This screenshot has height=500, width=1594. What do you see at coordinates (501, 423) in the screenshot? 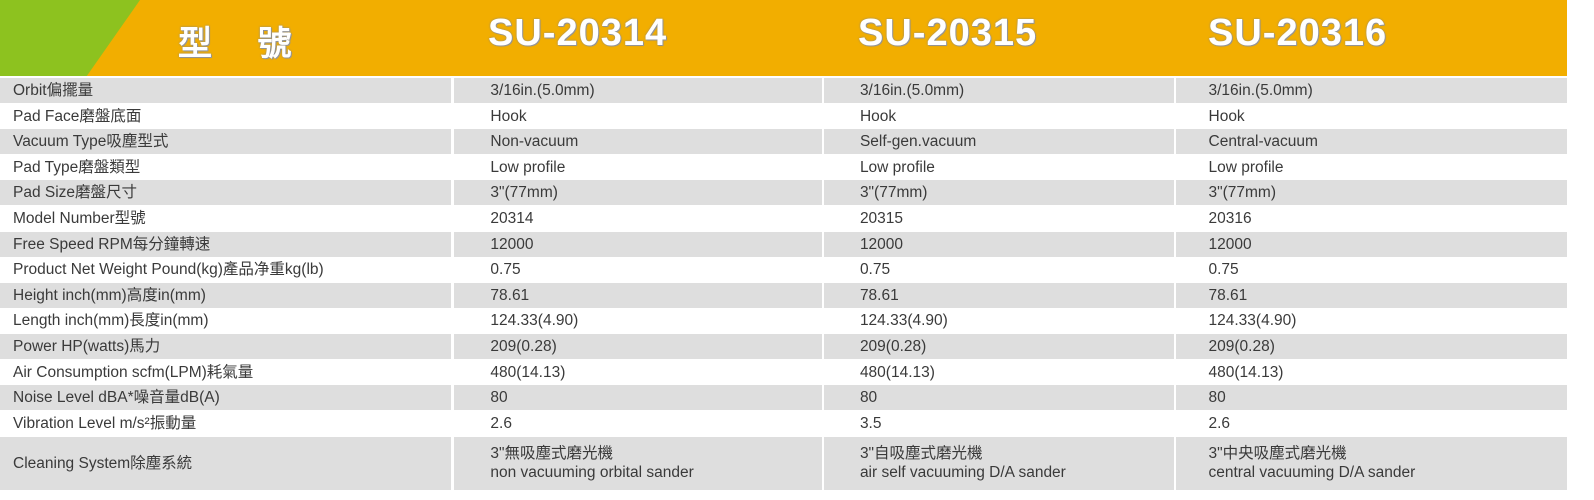
I see `cell-value-model-1: 2.6` at bounding box center [501, 423].